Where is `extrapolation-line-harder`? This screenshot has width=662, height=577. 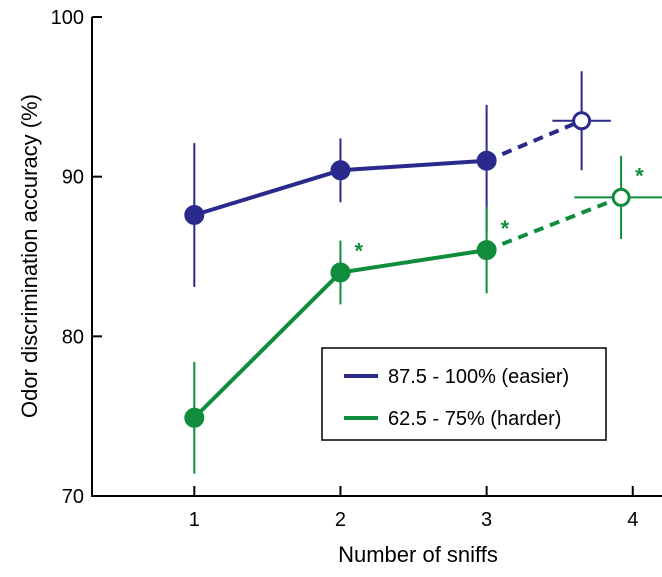
extrapolation-line-harder is located at coordinates (553, 223).